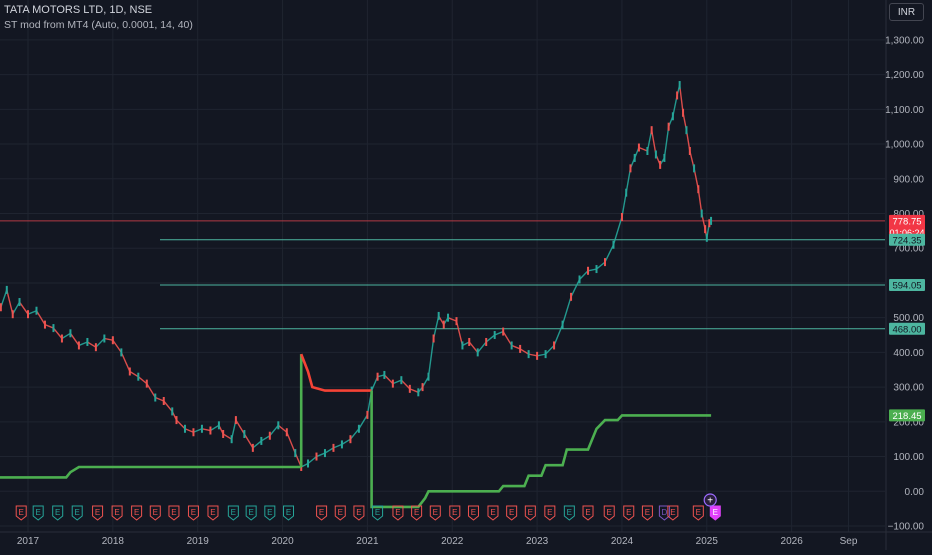 The width and height of the screenshot is (932, 555). Describe the element at coordinates (367, 541) in the screenshot. I see `x-tick-label: 2021` at that location.